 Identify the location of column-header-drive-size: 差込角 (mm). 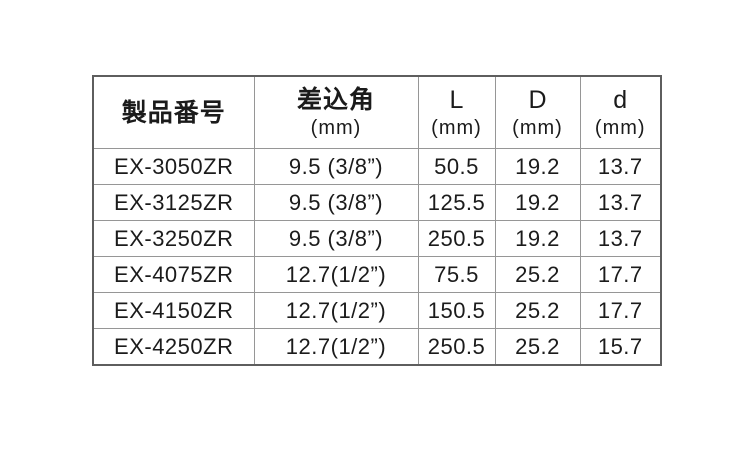
(336, 112).